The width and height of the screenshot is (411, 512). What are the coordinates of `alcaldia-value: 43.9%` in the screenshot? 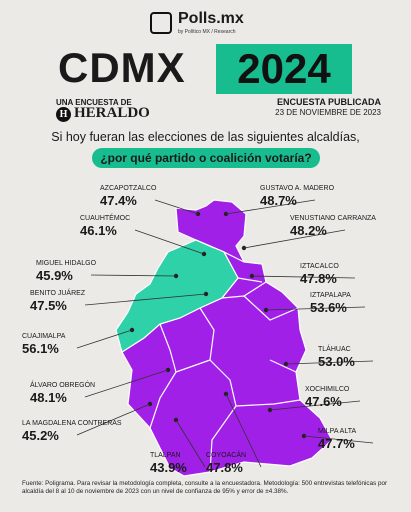 It's located at (168, 467).